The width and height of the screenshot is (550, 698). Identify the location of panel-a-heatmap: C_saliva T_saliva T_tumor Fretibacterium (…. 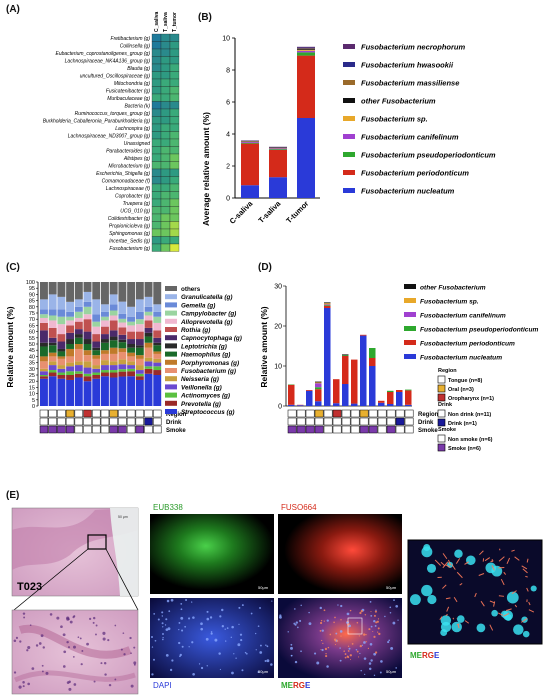
(111, 131).